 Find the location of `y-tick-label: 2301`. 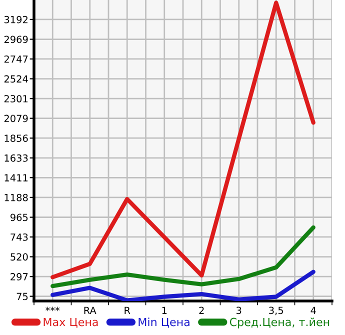

y-tick-label: 2301 is located at coordinates (16, 98).